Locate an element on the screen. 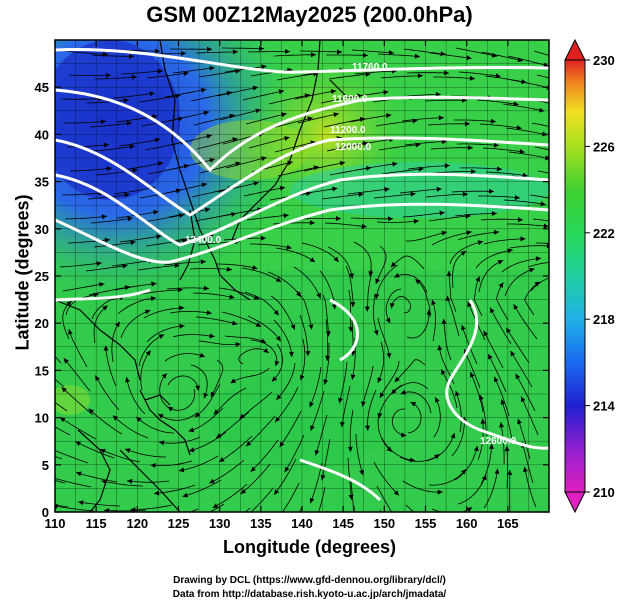  x-tick-label: 150 is located at coordinates (384, 523).